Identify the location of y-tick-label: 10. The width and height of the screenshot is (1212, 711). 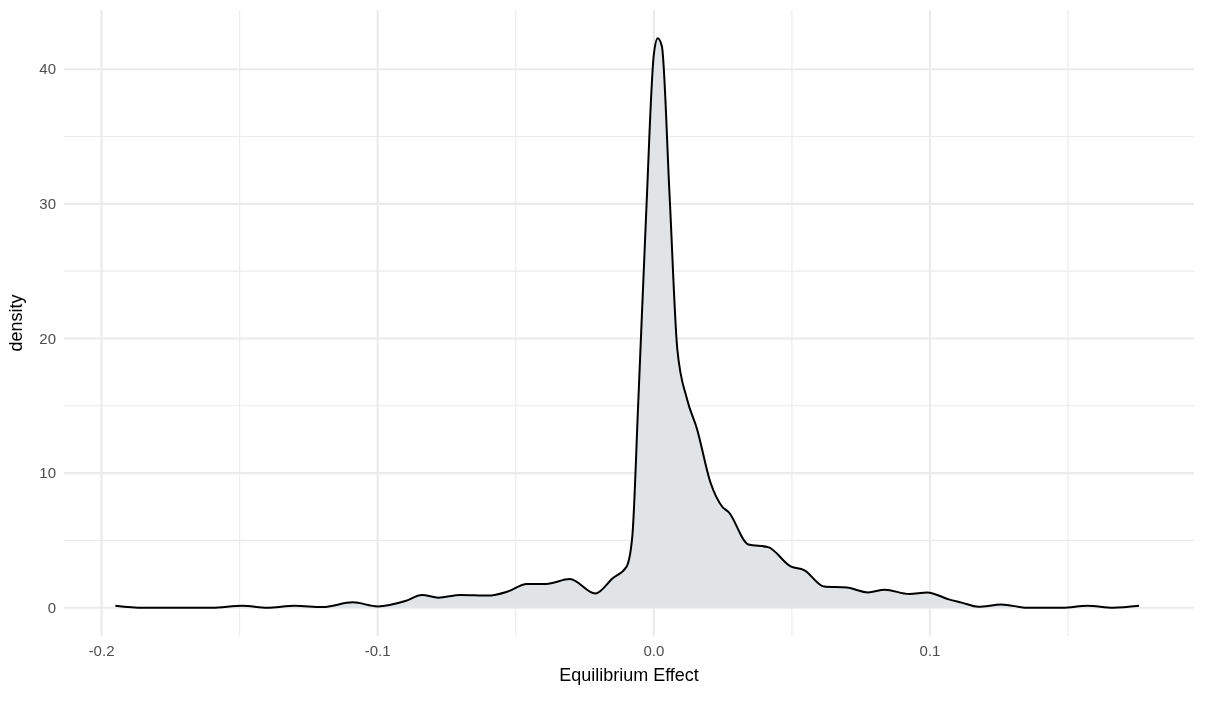
(47, 473).